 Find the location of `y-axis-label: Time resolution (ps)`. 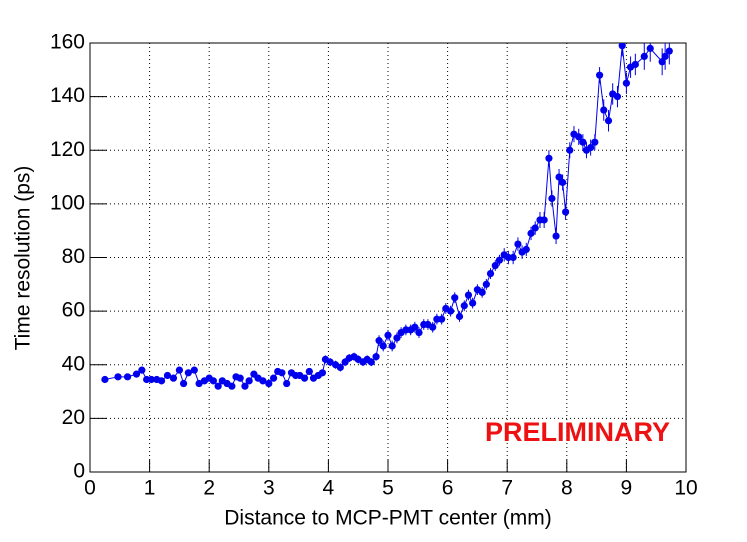

y-axis-label: Time resolution (ps) is located at coordinates (23, 258).